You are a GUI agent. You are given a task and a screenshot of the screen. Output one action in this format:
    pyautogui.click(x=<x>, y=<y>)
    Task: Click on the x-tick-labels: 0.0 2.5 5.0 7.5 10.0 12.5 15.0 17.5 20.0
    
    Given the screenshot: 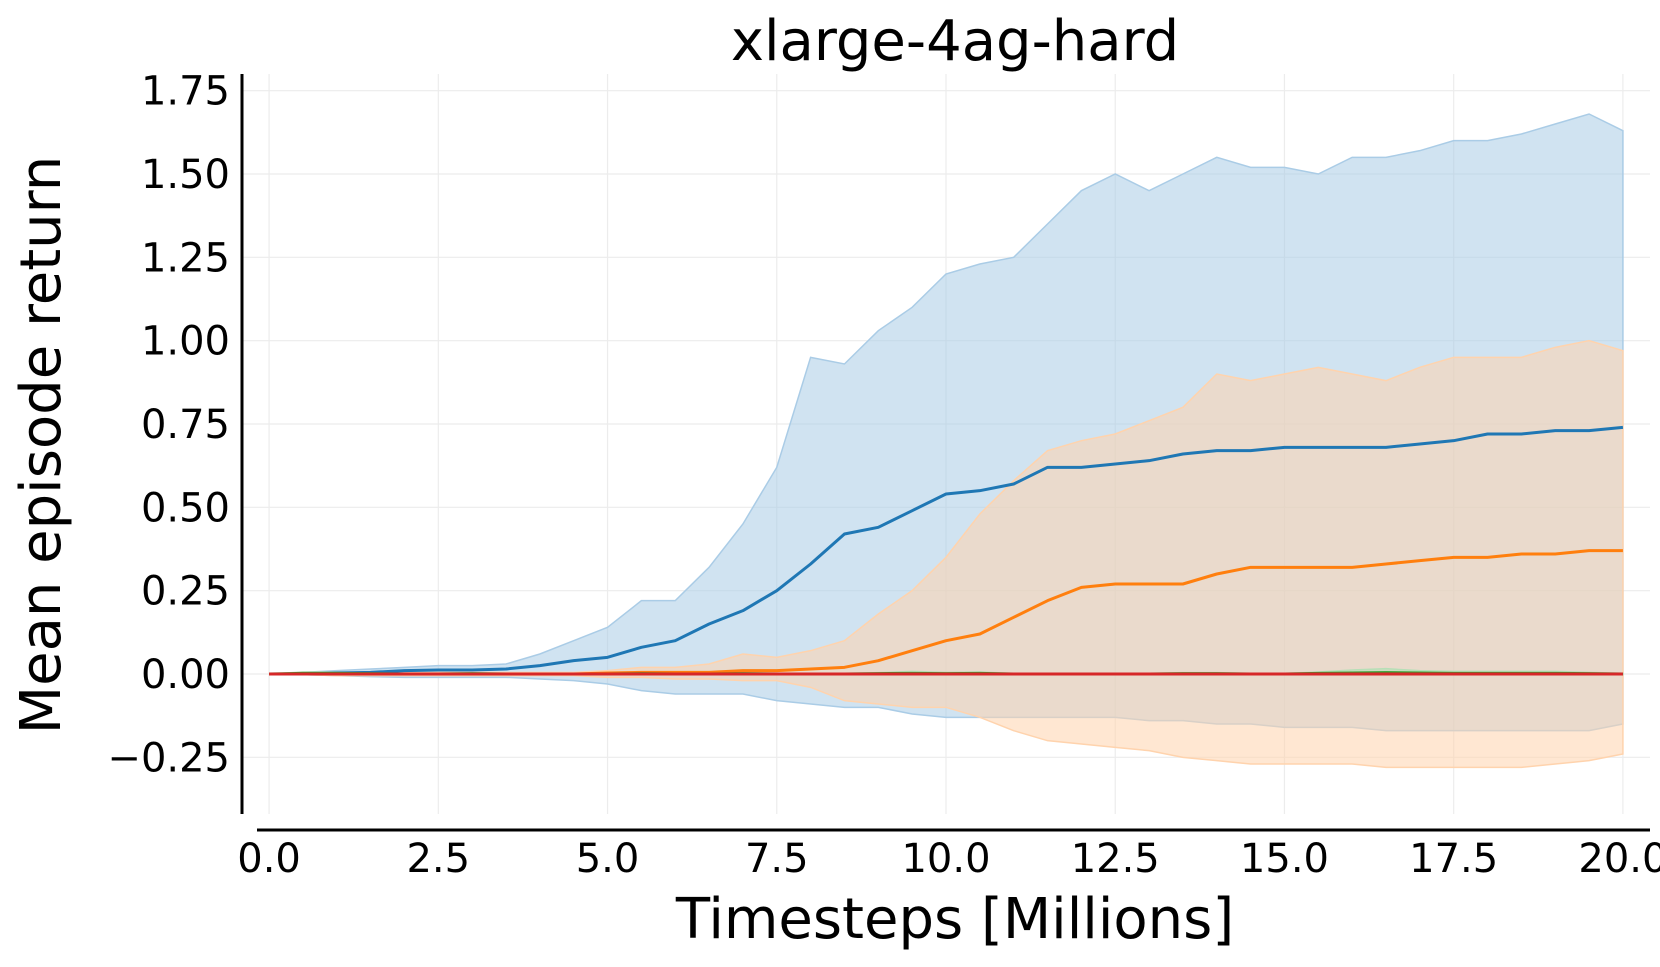 What is the action you would take?
    pyautogui.click(x=948, y=859)
    